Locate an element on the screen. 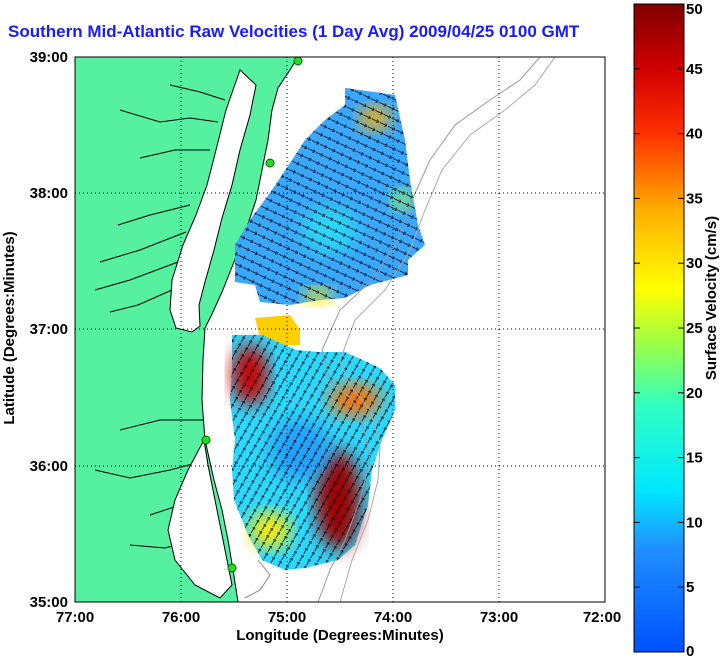  vector-arrows-north is located at coordinates (330, 196).